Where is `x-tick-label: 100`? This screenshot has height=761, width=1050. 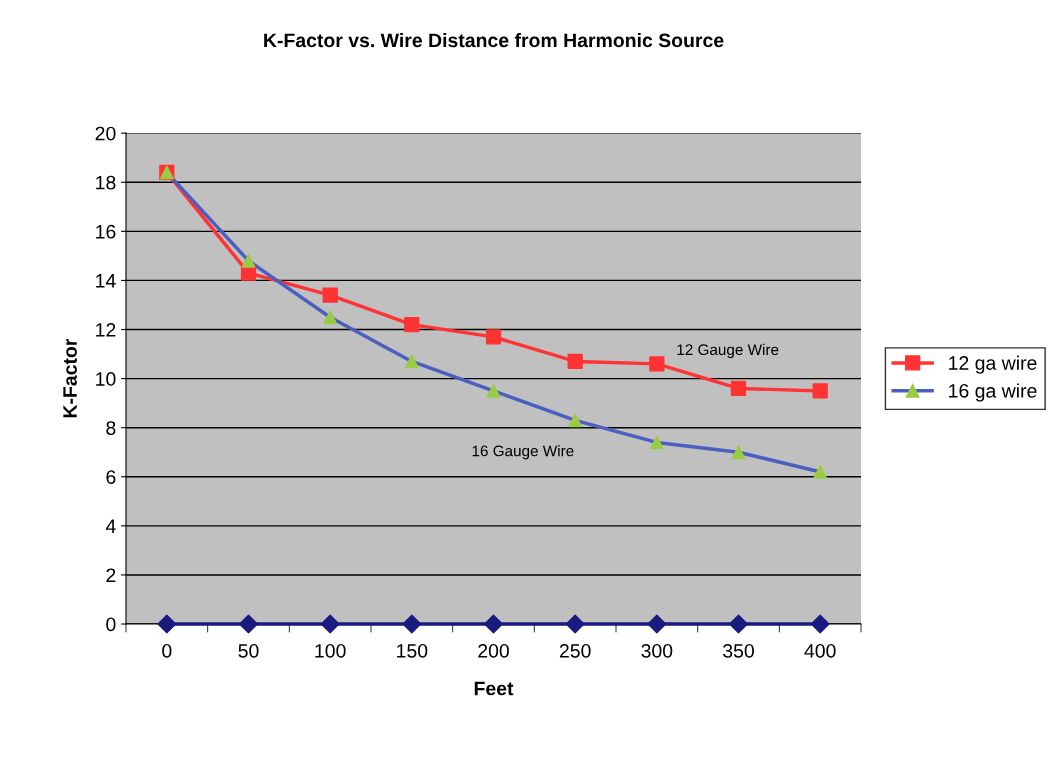 x-tick-label: 100 is located at coordinates (330, 650).